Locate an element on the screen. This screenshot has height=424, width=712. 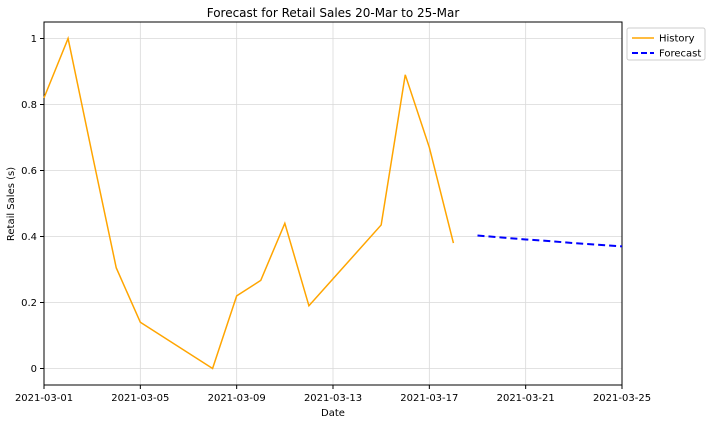
legend-label-history: History is located at coordinates (677, 39).